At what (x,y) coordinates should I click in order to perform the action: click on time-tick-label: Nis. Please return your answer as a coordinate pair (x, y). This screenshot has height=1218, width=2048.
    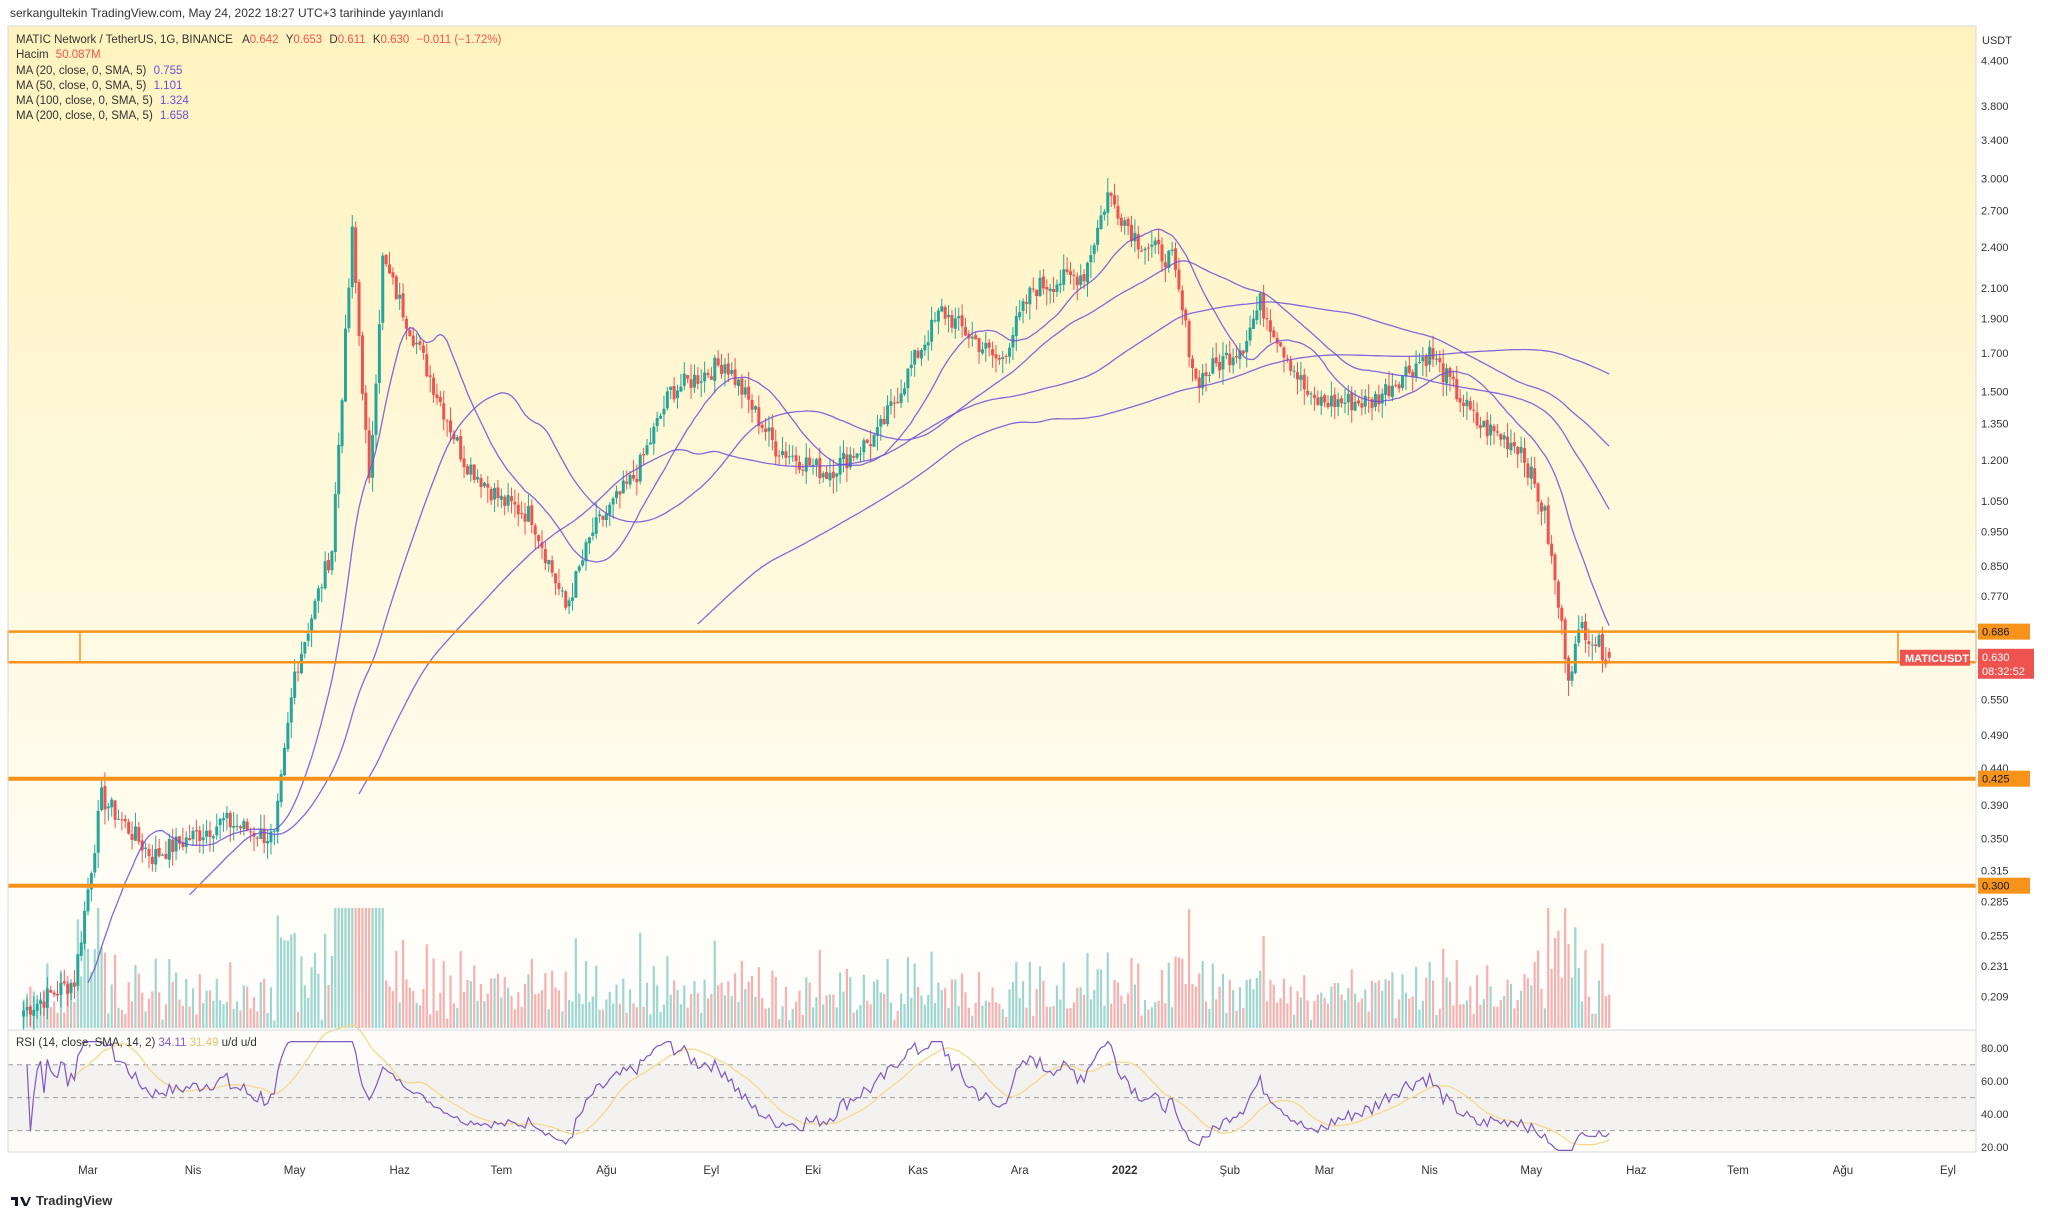
    Looking at the image, I should click on (193, 1171).